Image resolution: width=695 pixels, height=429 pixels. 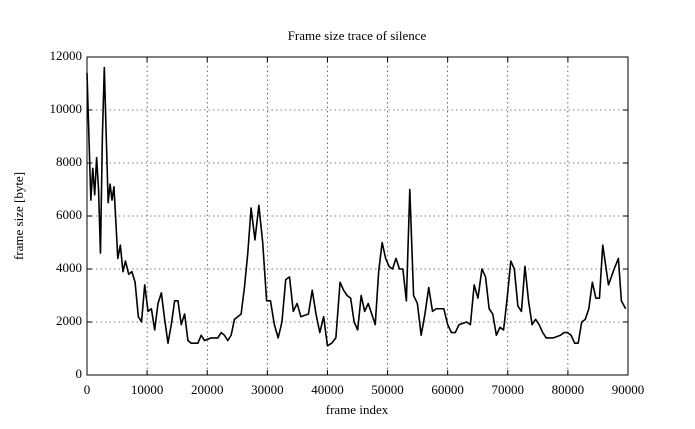 I want to click on x-tick-label: 90000, so click(x=628, y=389).